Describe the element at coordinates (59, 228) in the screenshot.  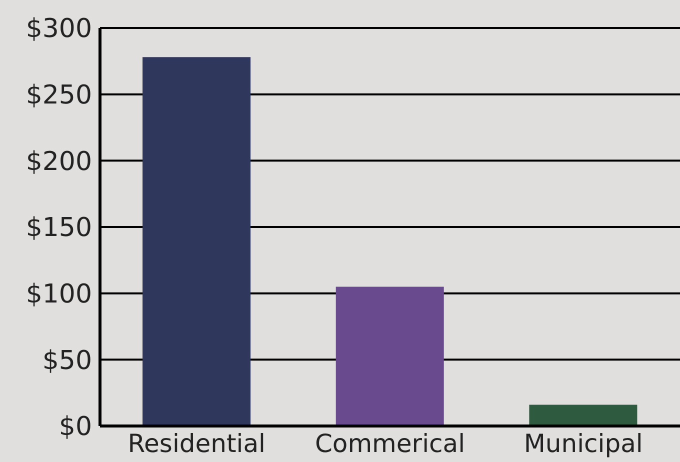
I see `y-tick-label: $150` at that location.